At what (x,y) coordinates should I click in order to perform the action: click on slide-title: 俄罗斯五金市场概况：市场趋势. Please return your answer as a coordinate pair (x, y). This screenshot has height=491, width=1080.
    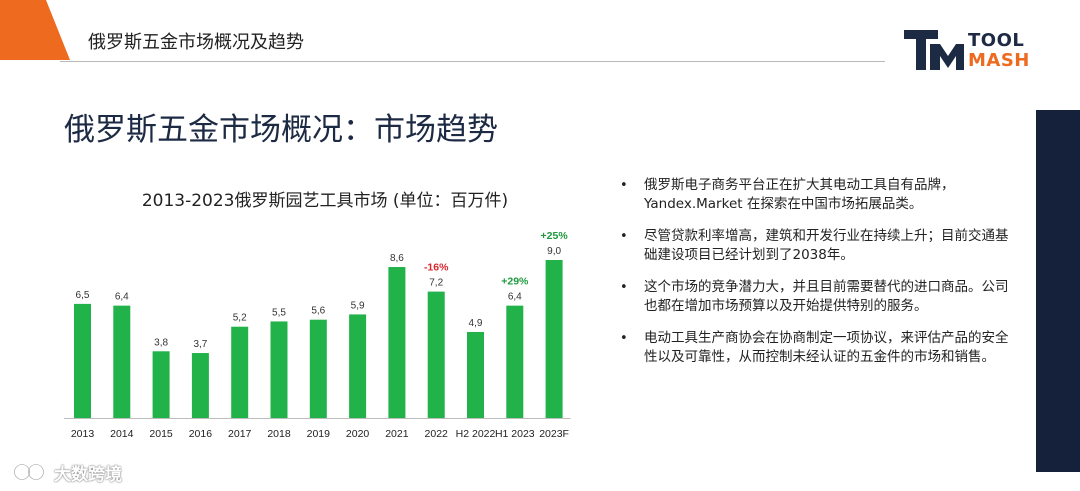
    Looking at the image, I should click on (281, 130).